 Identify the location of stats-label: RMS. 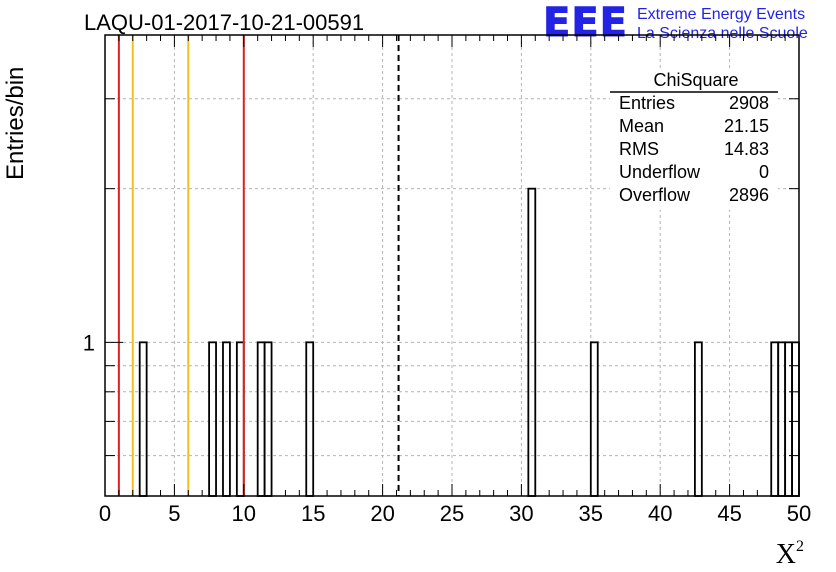
(639, 149).